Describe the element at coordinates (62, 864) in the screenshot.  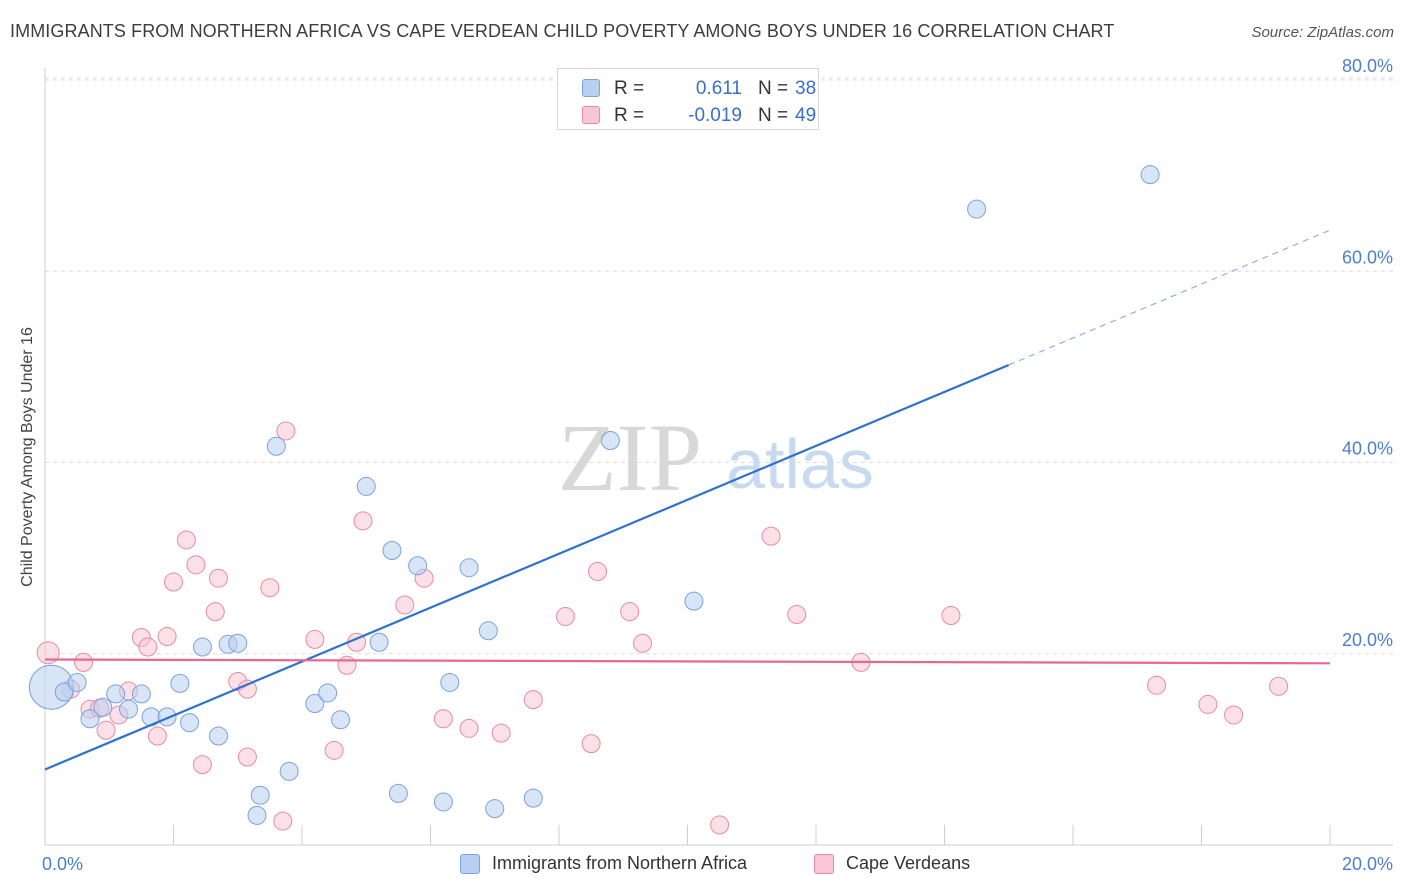
I see `x-tick-label: 0.0%` at that location.